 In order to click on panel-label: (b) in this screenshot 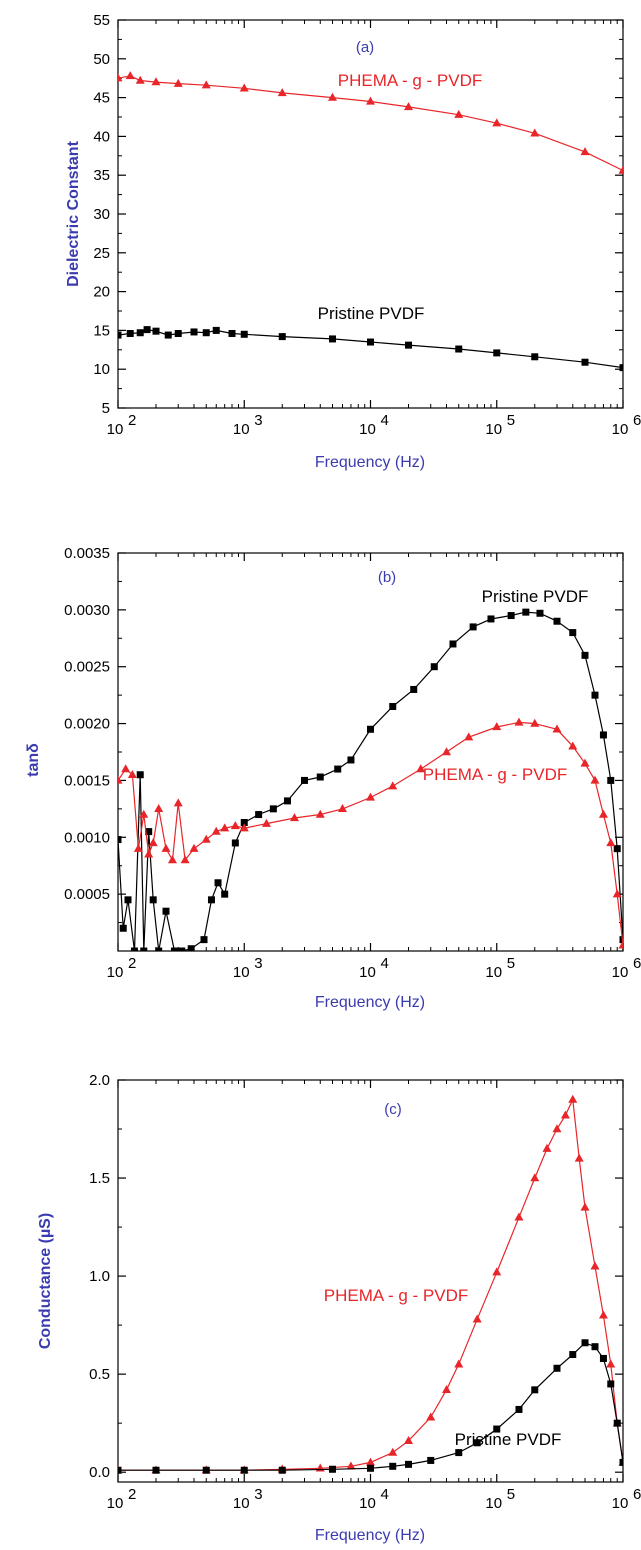, I will do `click(387, 577)`.